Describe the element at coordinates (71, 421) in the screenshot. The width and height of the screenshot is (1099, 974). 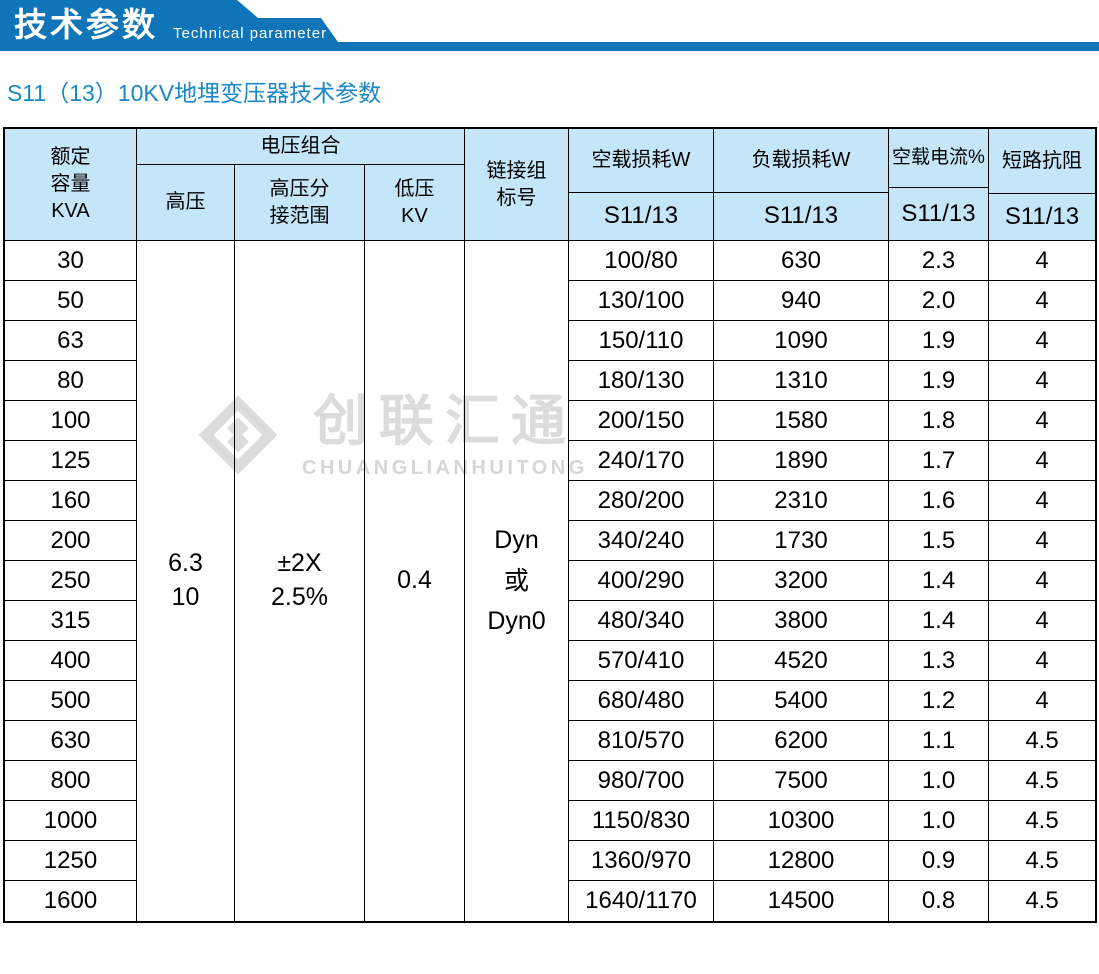
I see `table-cell-capacity: 100` at that location.